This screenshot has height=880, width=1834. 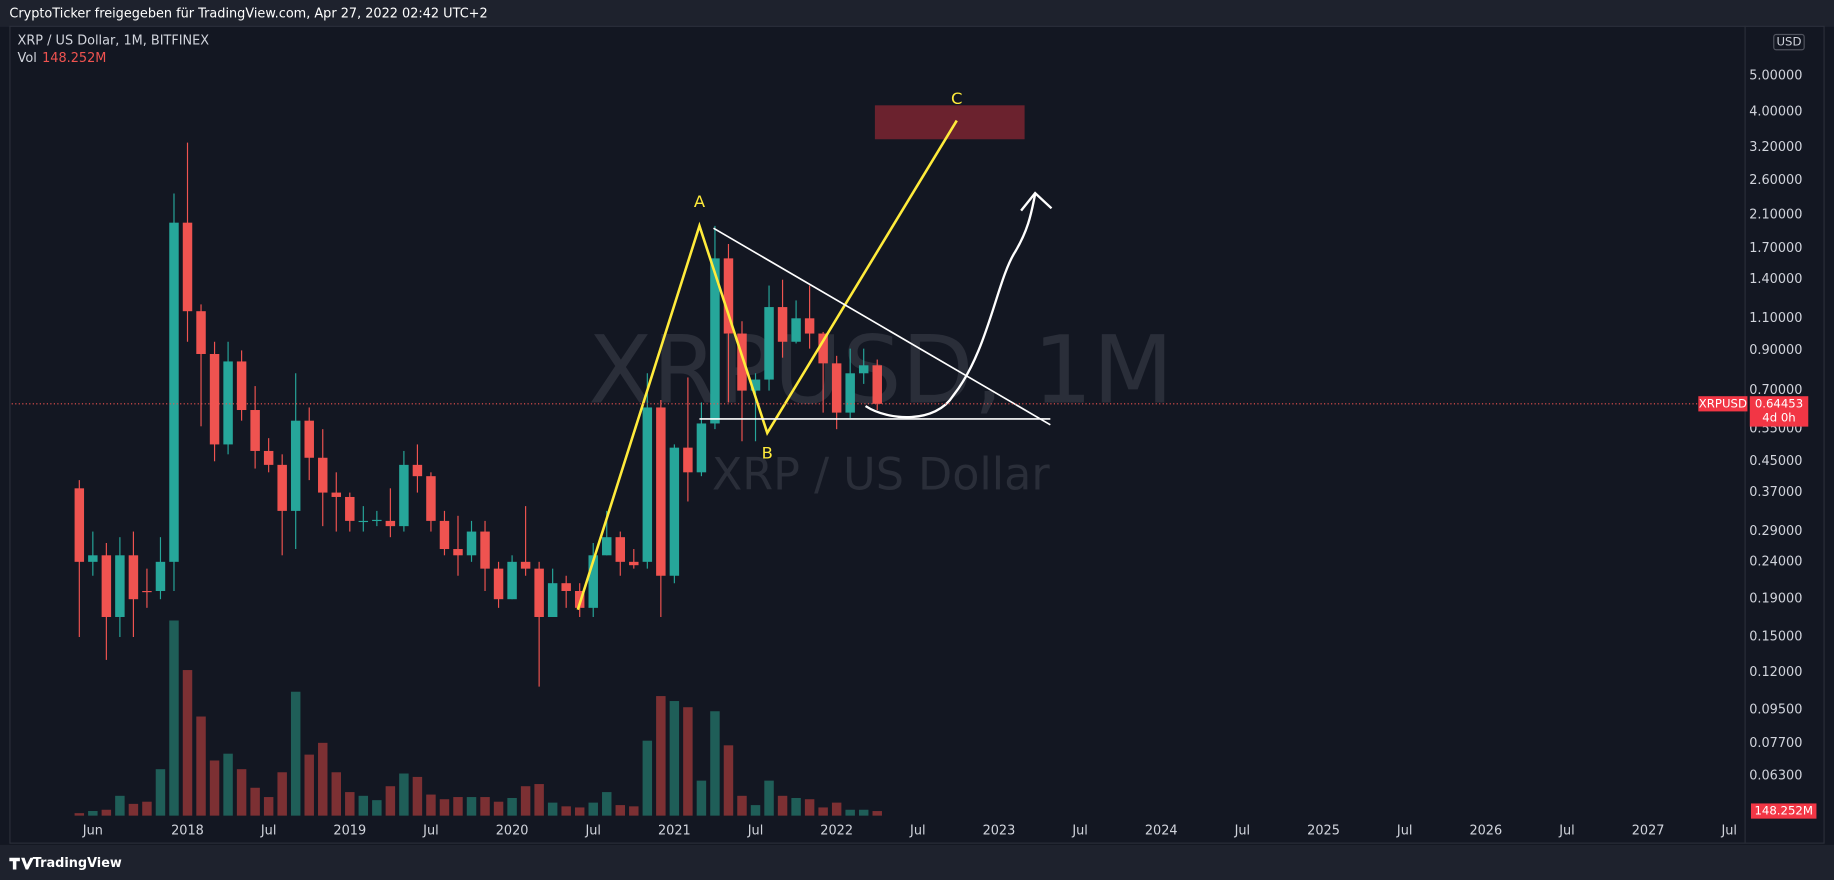 I want to click on y-tick-label: 0.15000, so click(x=1775, y=637).